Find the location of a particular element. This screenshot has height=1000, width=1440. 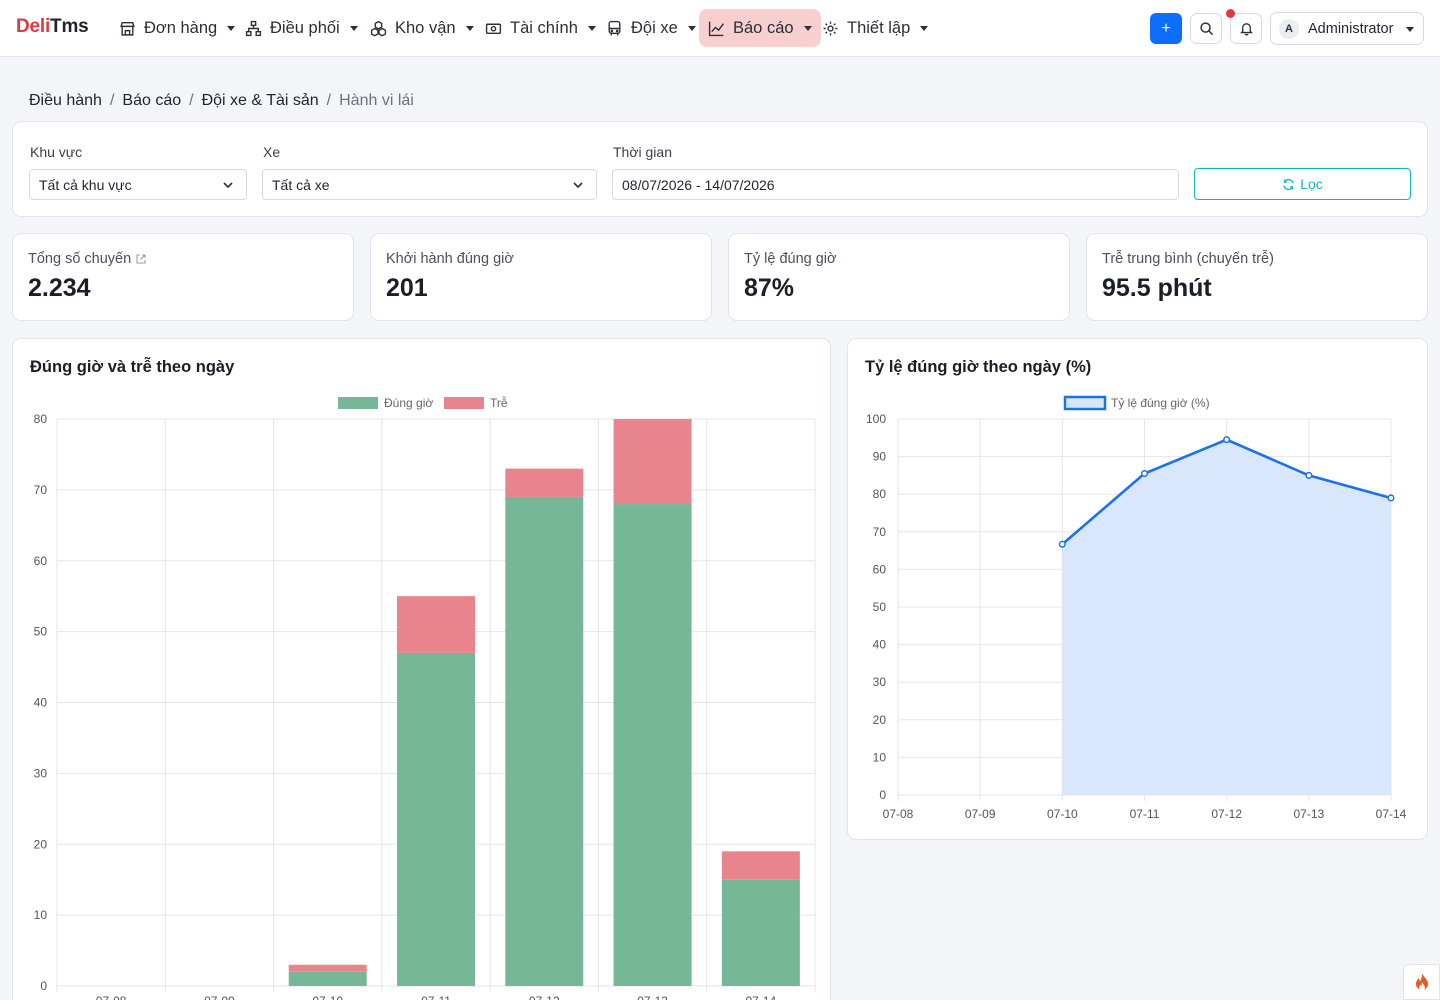

chart-line-icon is located at coordinates (716, 28).